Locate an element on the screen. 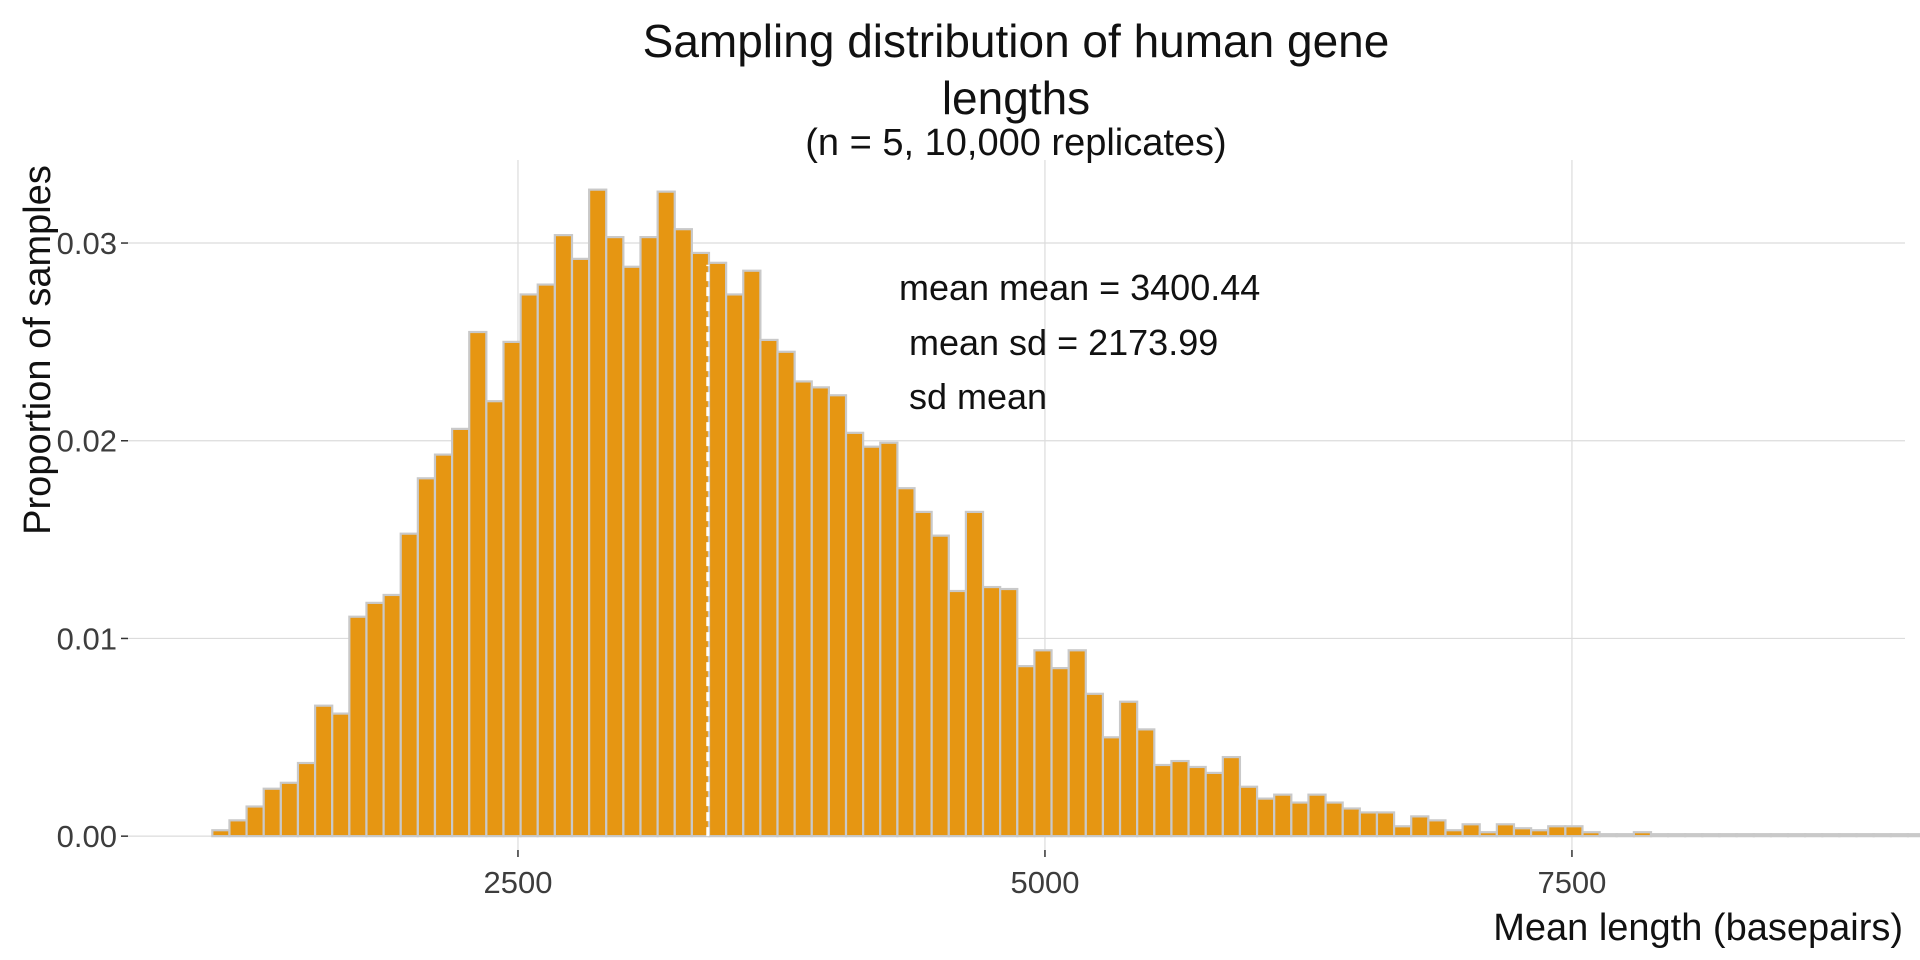 The image size is (1920, 960). annotation-mean-mean: mean mean = 3400.44 is located at coordinates (1079, 287).